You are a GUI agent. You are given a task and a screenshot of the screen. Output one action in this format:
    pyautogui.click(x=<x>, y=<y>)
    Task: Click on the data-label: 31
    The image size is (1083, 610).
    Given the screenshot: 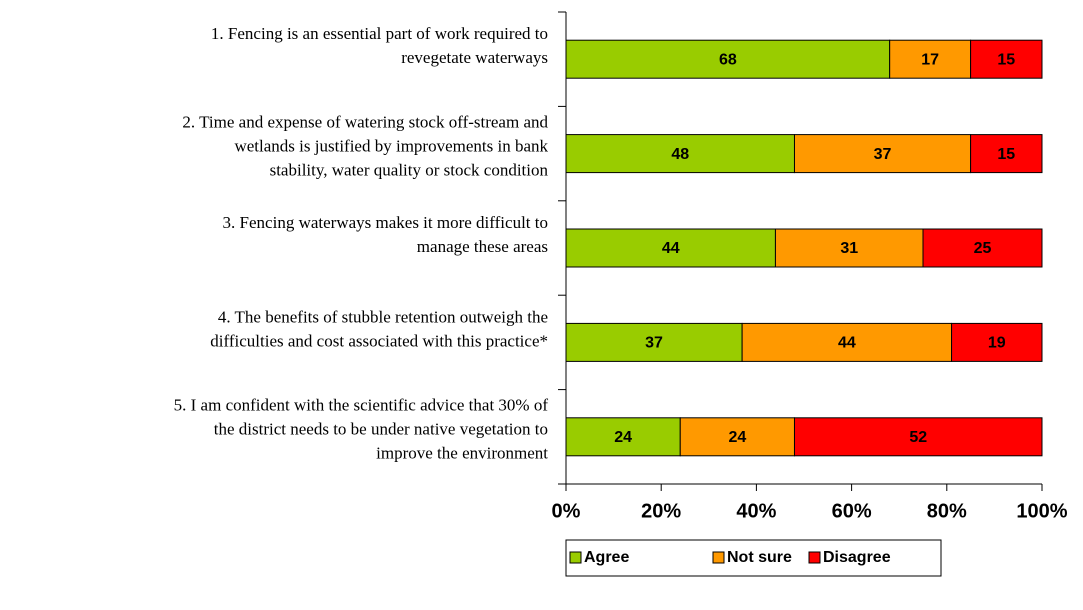 What is the action you would take?
    pyautogui.click(x=849, y=248)
    